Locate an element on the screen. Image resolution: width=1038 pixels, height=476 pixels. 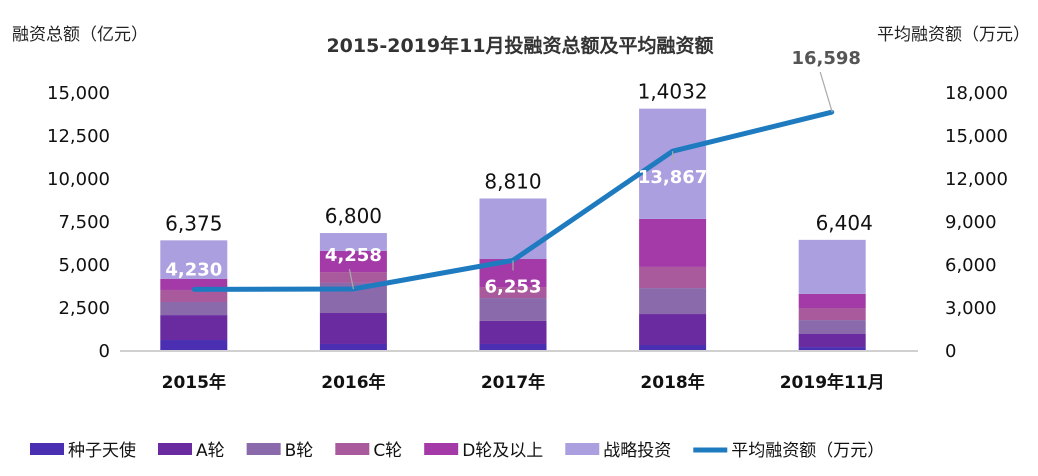
y2-tick-label: 9,000 is located at coordinates (971, 222).